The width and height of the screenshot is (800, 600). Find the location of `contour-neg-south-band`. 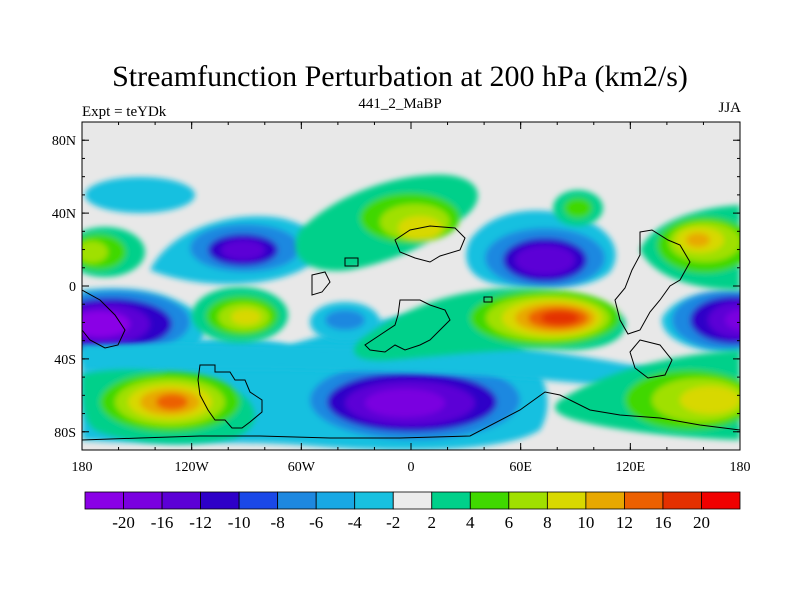

contour-neg-south-band is located at coordinates (374, 365).